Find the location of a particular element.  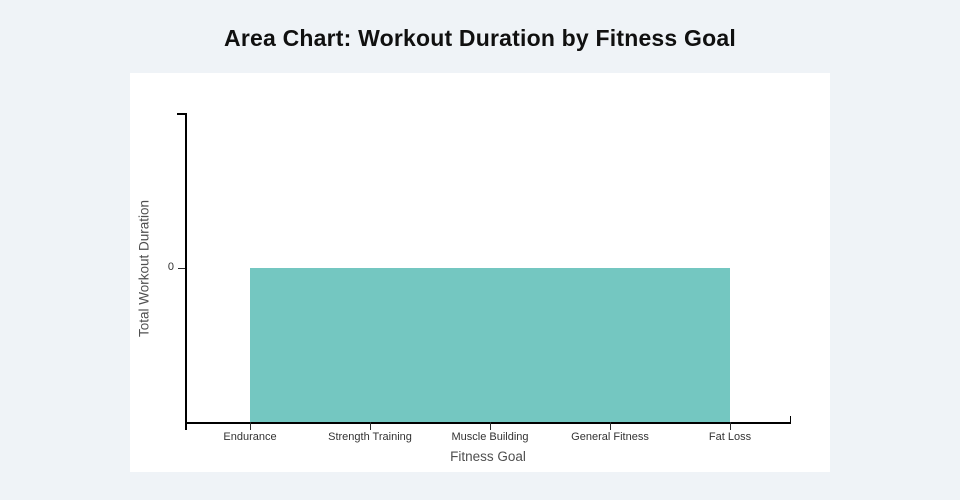

y-axis-title: Total Workout Duration is located at coordinates (144, 268).